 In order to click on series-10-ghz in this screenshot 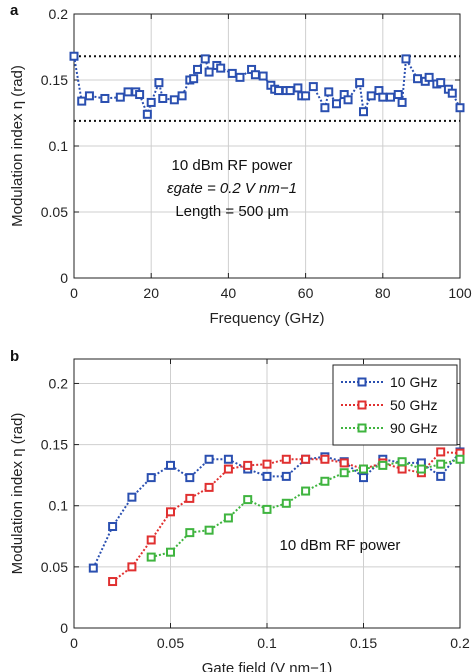, I will do `click(276, 510)`.